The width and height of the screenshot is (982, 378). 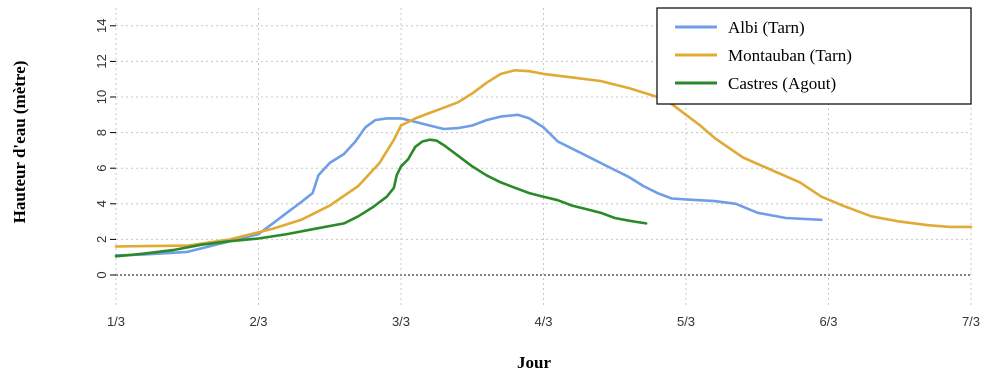 I want to click on x-tick-label: 2/3, so click(x=258, y=321).